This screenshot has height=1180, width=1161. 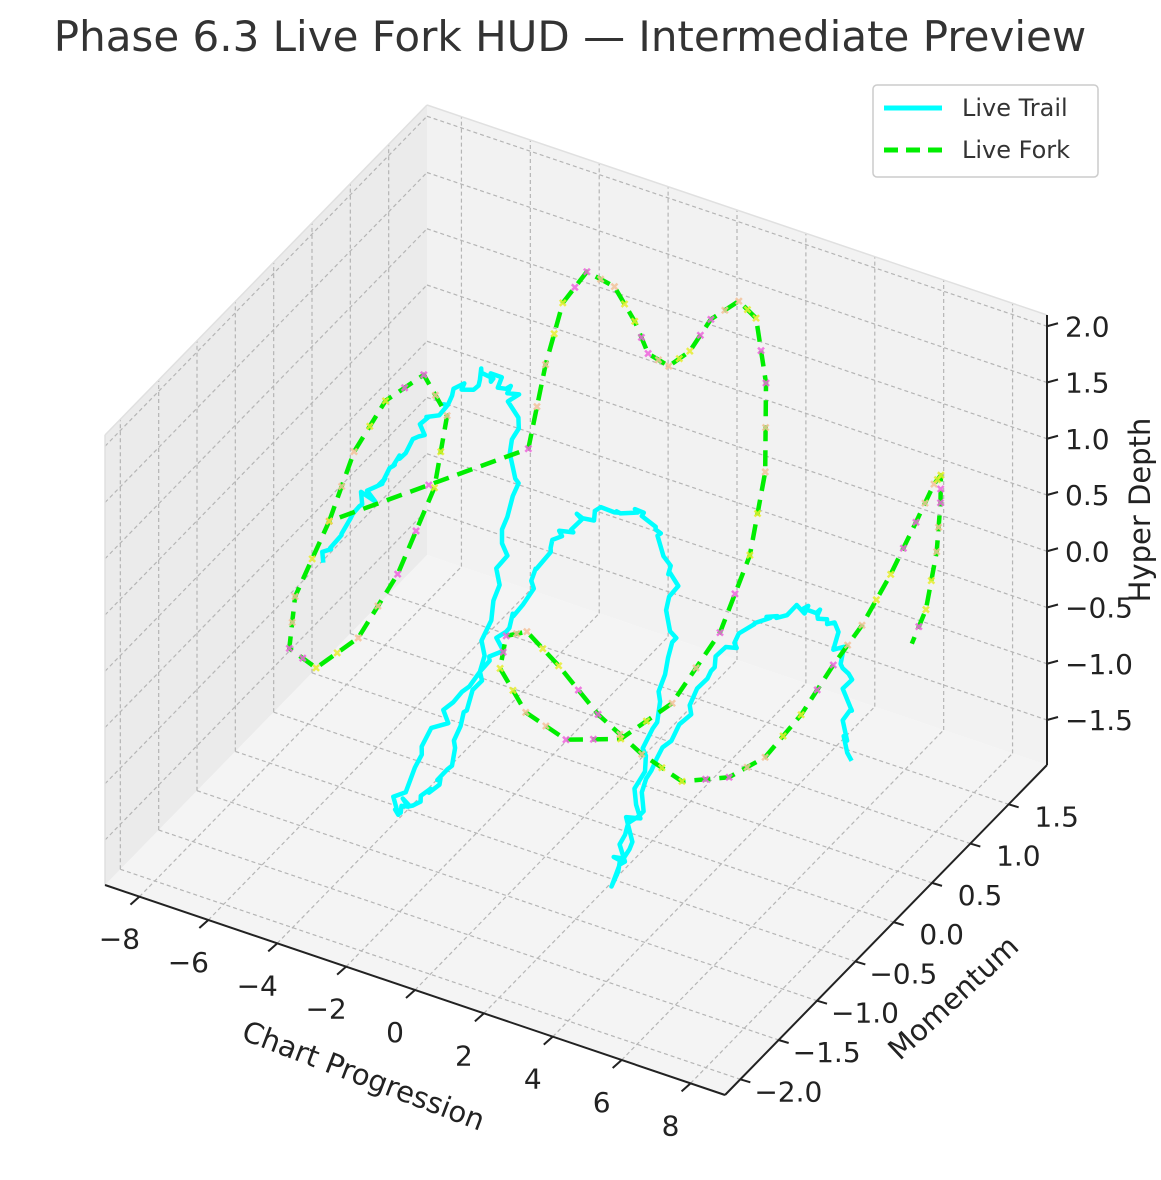 I want to click on z-tick-label: 0.5, so click(x=1087, y=495).